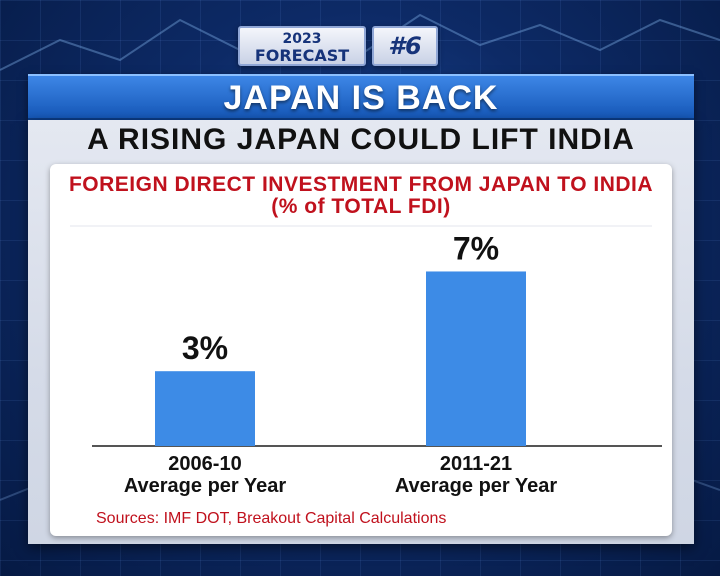 Image resolution: width=720 pixels, height=576 pixels. What do you see at coordinates (205, 486) in the screenshot?
I see `category-sublabel-2006-10: Average per Year` at bounding box center [205, 486].